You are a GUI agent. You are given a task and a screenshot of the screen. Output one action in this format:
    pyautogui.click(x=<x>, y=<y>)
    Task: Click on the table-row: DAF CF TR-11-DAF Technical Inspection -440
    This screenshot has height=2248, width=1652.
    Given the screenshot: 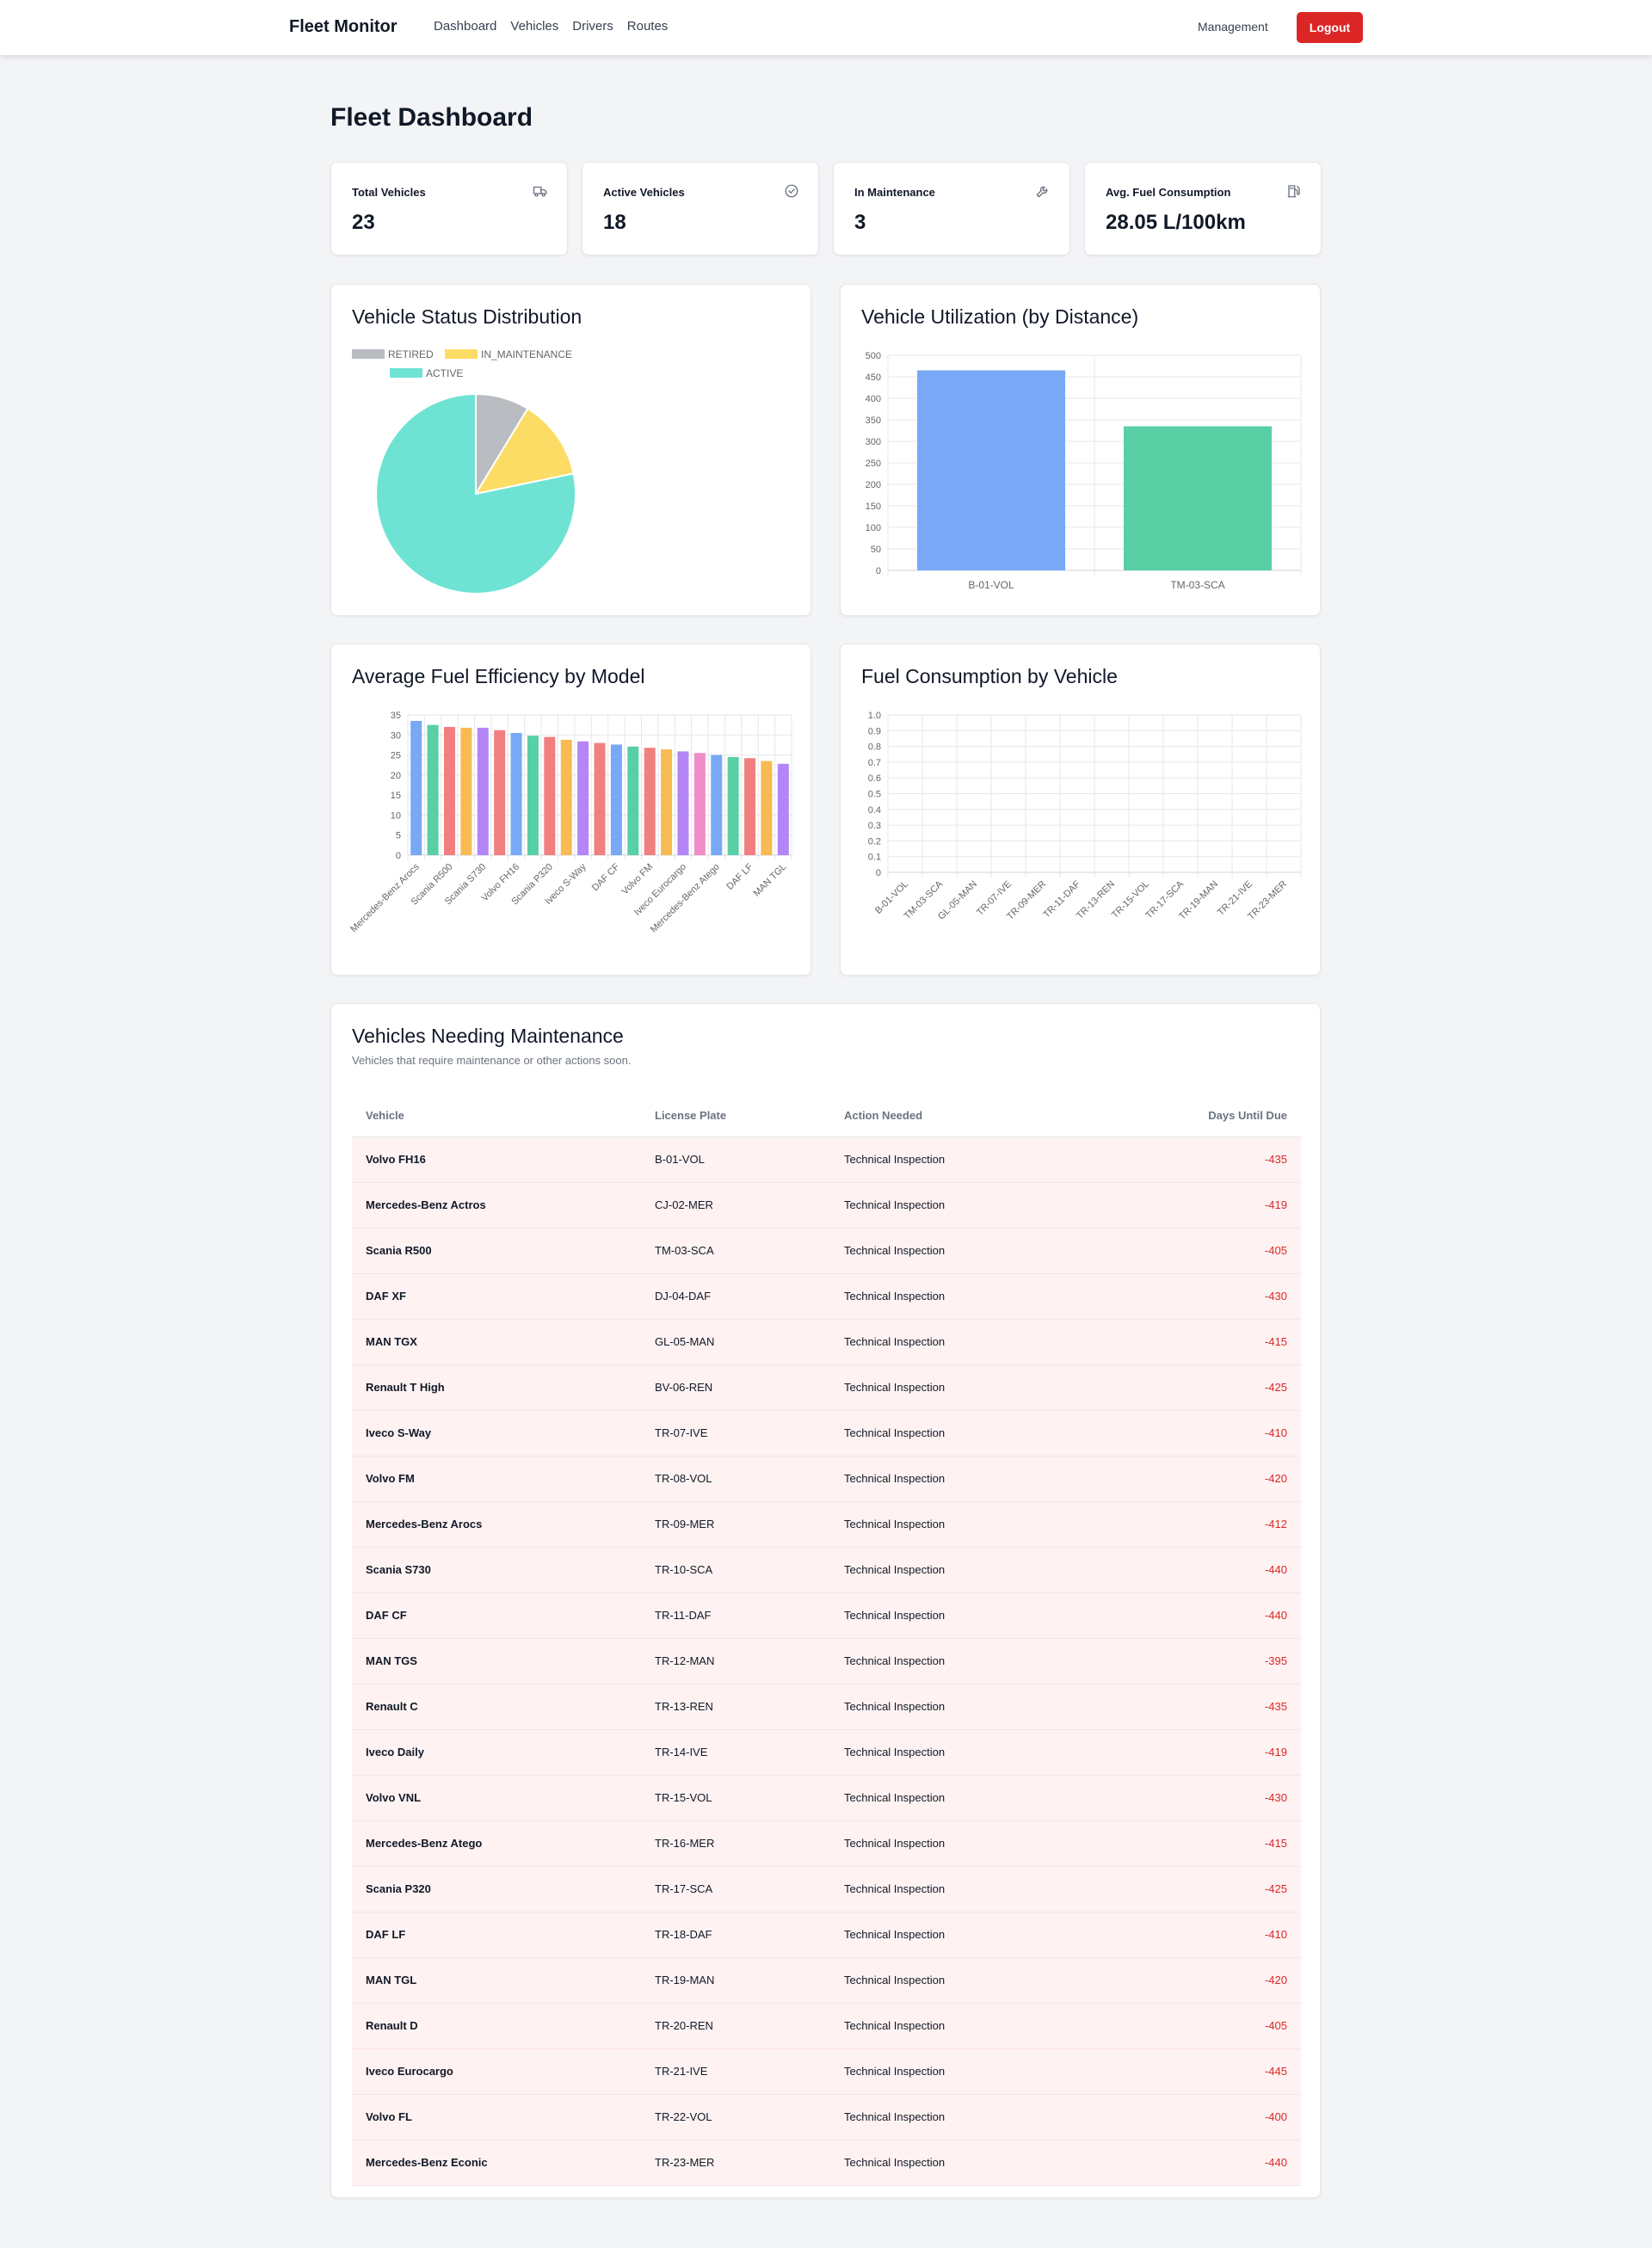 What is the action you would take?
    pyautogui.click(x=826, y=1615)
    